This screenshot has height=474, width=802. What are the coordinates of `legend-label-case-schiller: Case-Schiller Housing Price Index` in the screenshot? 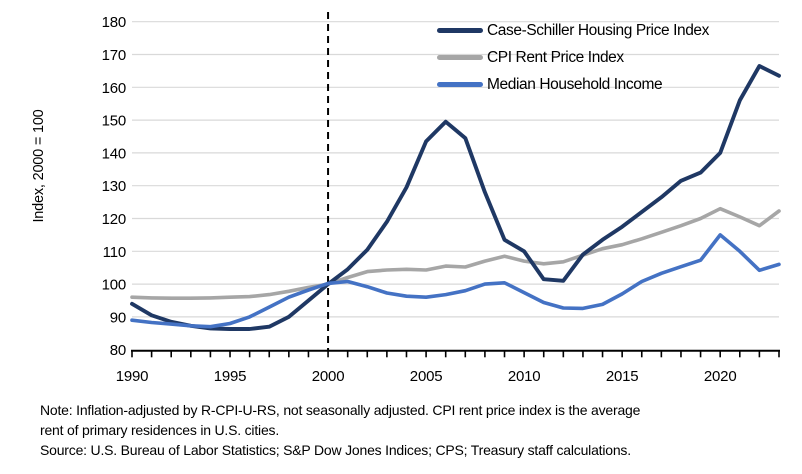 It's located at (598, 30).